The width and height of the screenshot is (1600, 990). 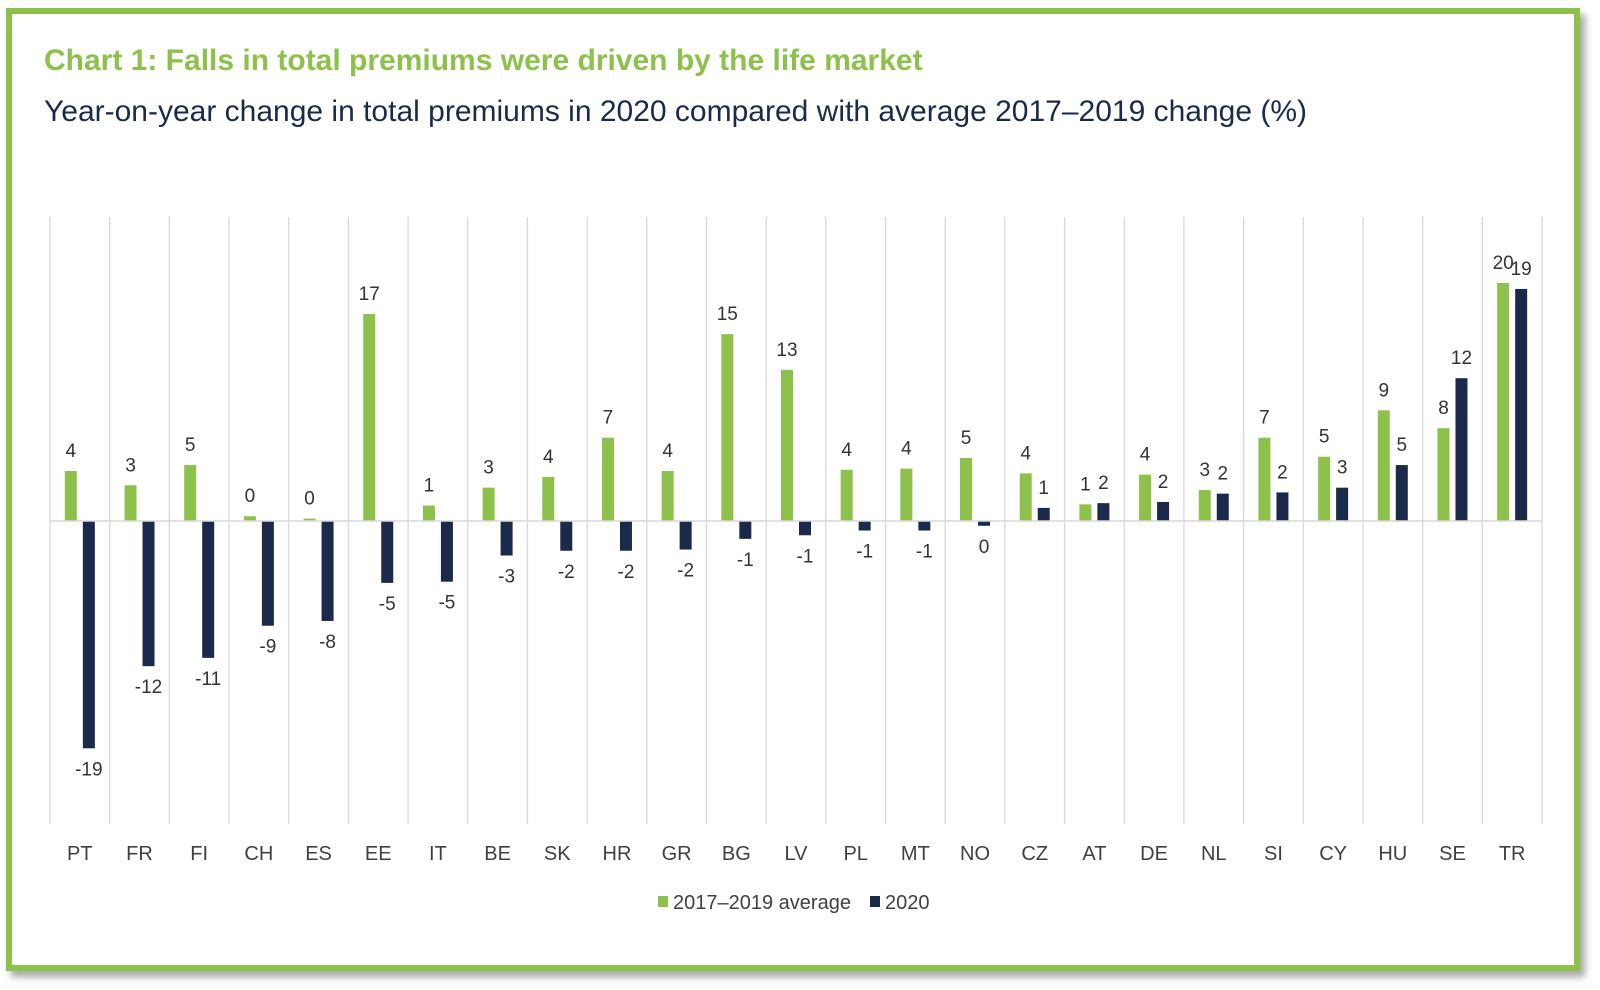 I want to click on bar-avg-lv, so click(x=787, y=445).